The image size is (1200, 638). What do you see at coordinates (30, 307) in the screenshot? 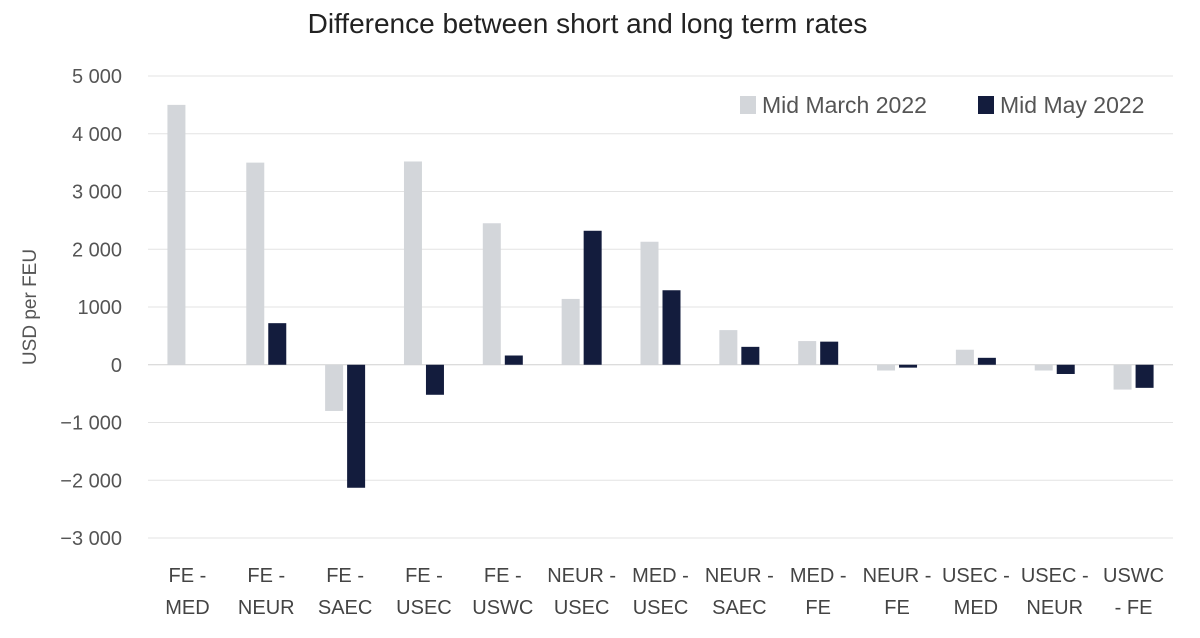
I see `y-axis-label: USD per FEU` at bounding box center [30, 307].